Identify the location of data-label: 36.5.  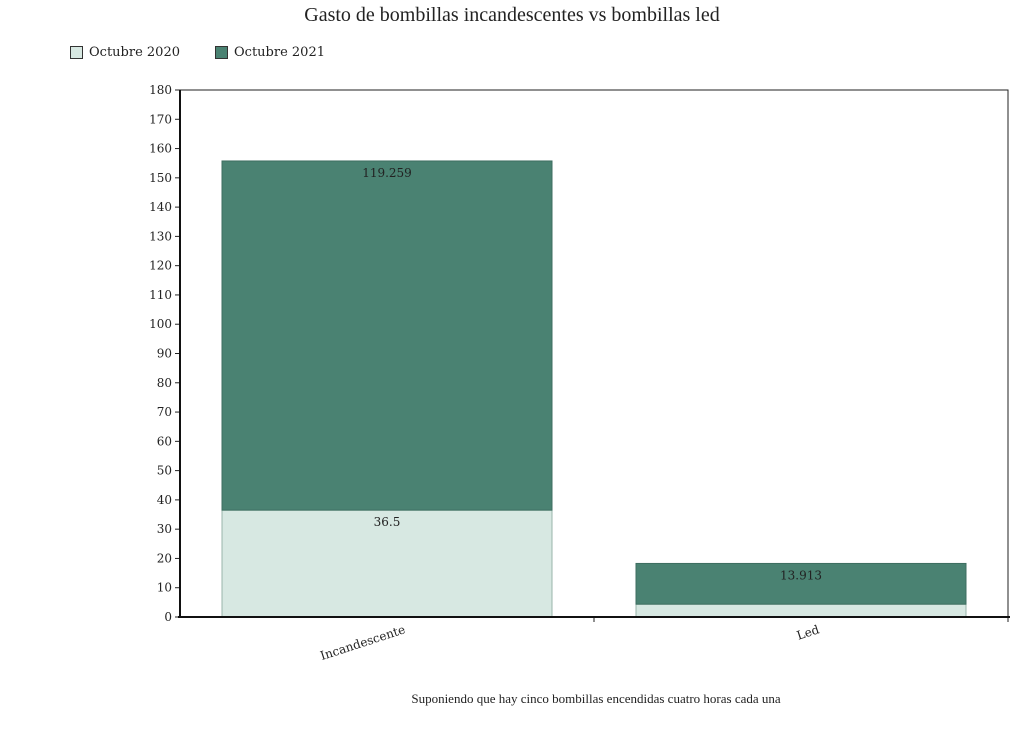
(387, 522).